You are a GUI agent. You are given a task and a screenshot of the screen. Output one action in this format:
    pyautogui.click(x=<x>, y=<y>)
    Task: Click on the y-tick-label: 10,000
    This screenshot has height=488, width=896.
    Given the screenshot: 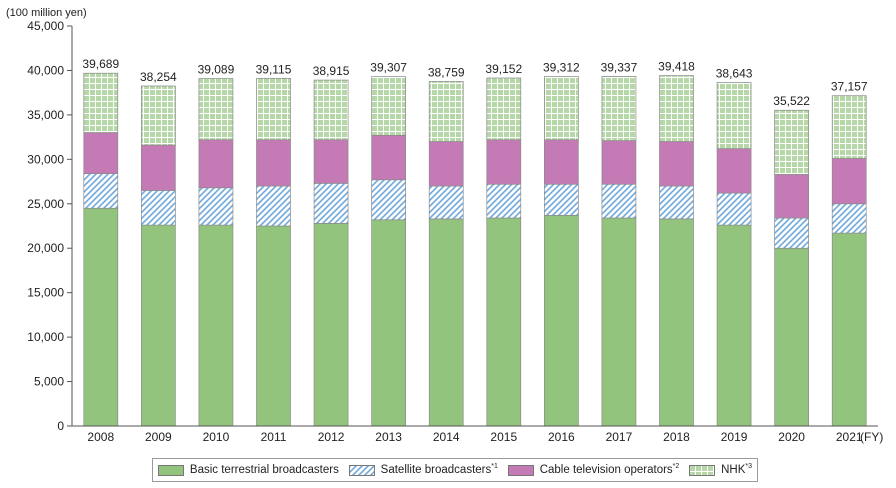 What is the action you would take?
    pyautogui.click(x=45, y=337)
    